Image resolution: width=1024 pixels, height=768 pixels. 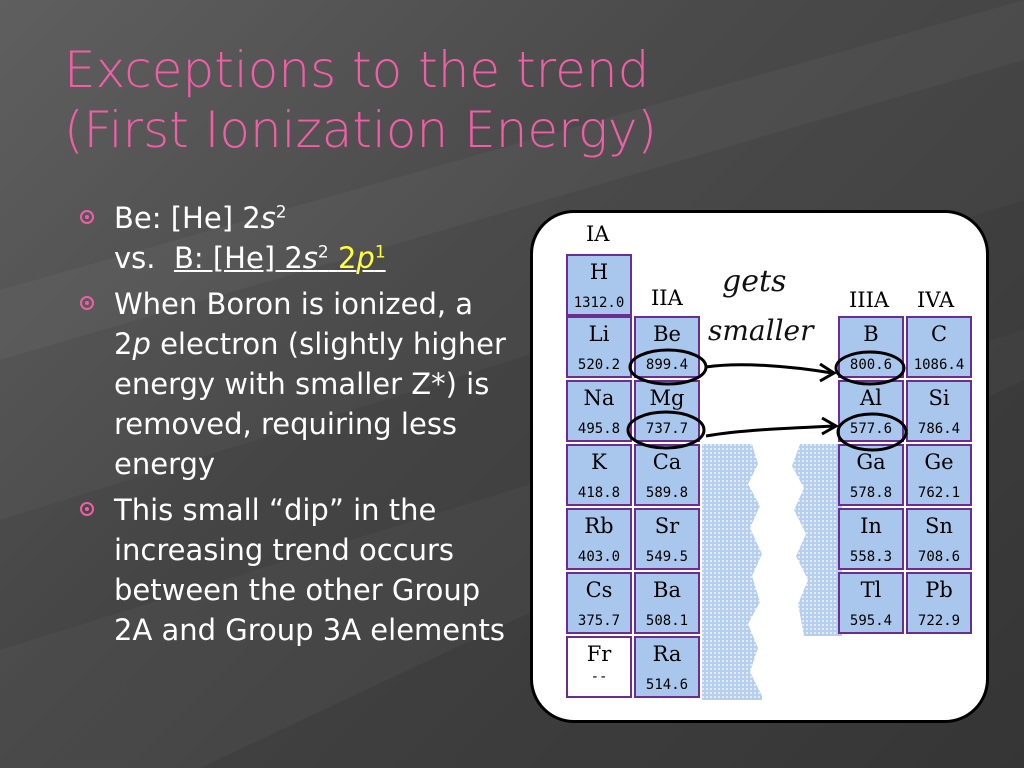 What do you see at coordinates (667, 365) in the screenshot?
I see `ionization-energy: 899.4` at bounding box center [667, 365].